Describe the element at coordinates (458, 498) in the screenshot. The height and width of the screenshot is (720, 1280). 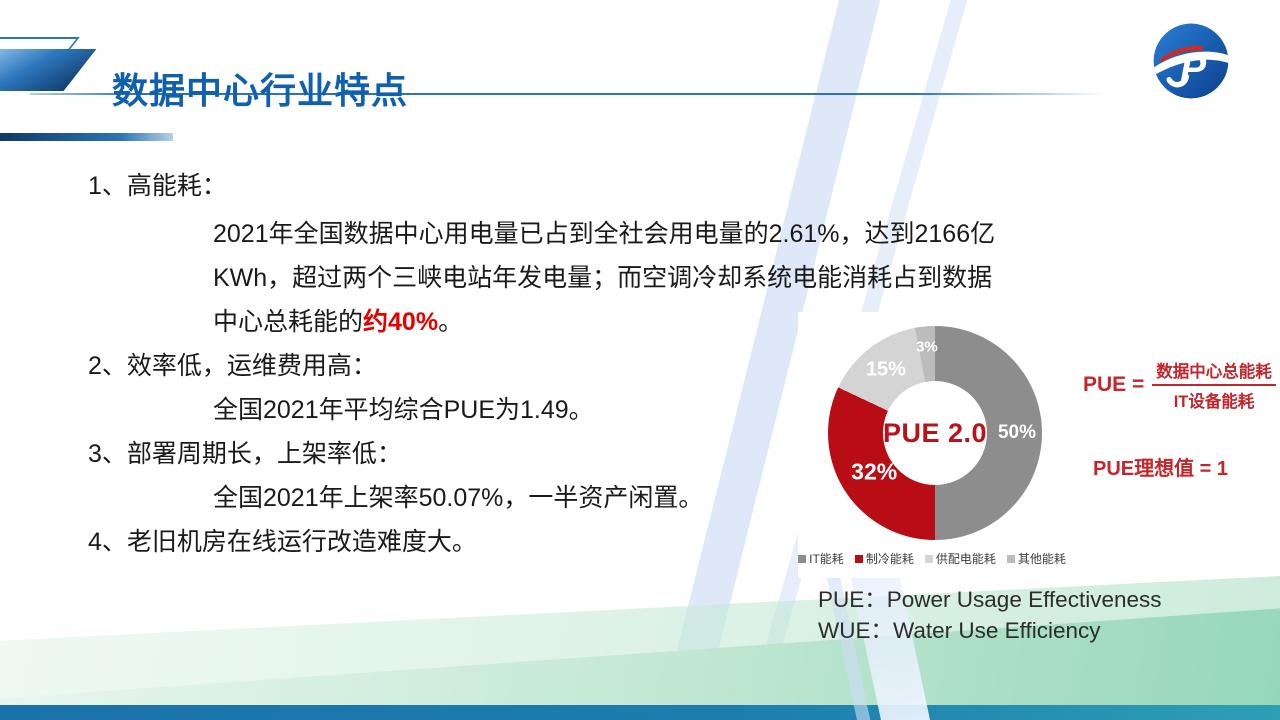
I see `list-item-3-body: 全国2021年上架率50.07%，一半资产闲置。` at that location.